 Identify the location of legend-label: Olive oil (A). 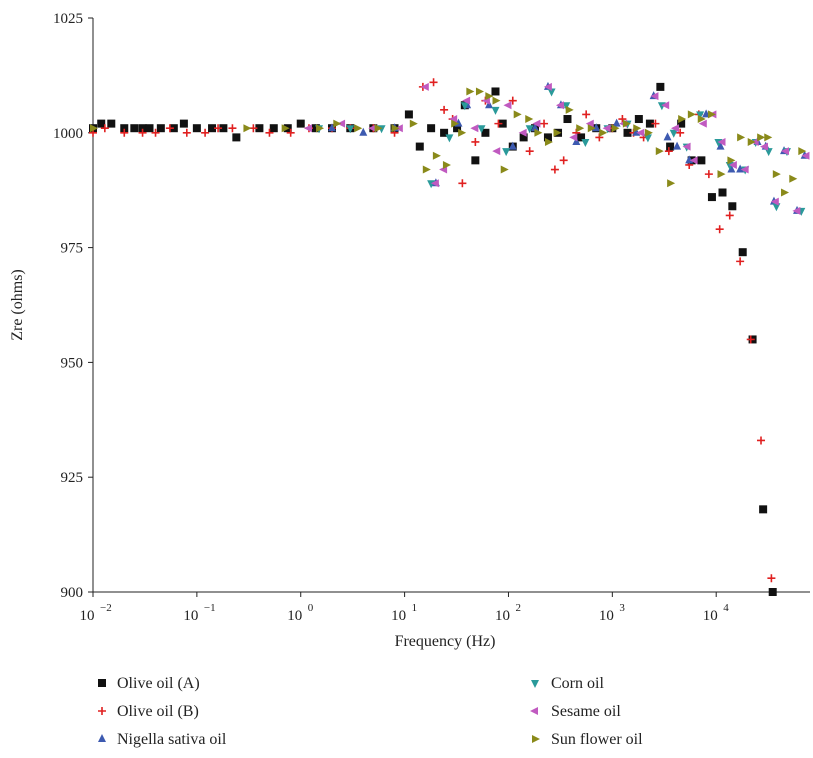
(158, 683).